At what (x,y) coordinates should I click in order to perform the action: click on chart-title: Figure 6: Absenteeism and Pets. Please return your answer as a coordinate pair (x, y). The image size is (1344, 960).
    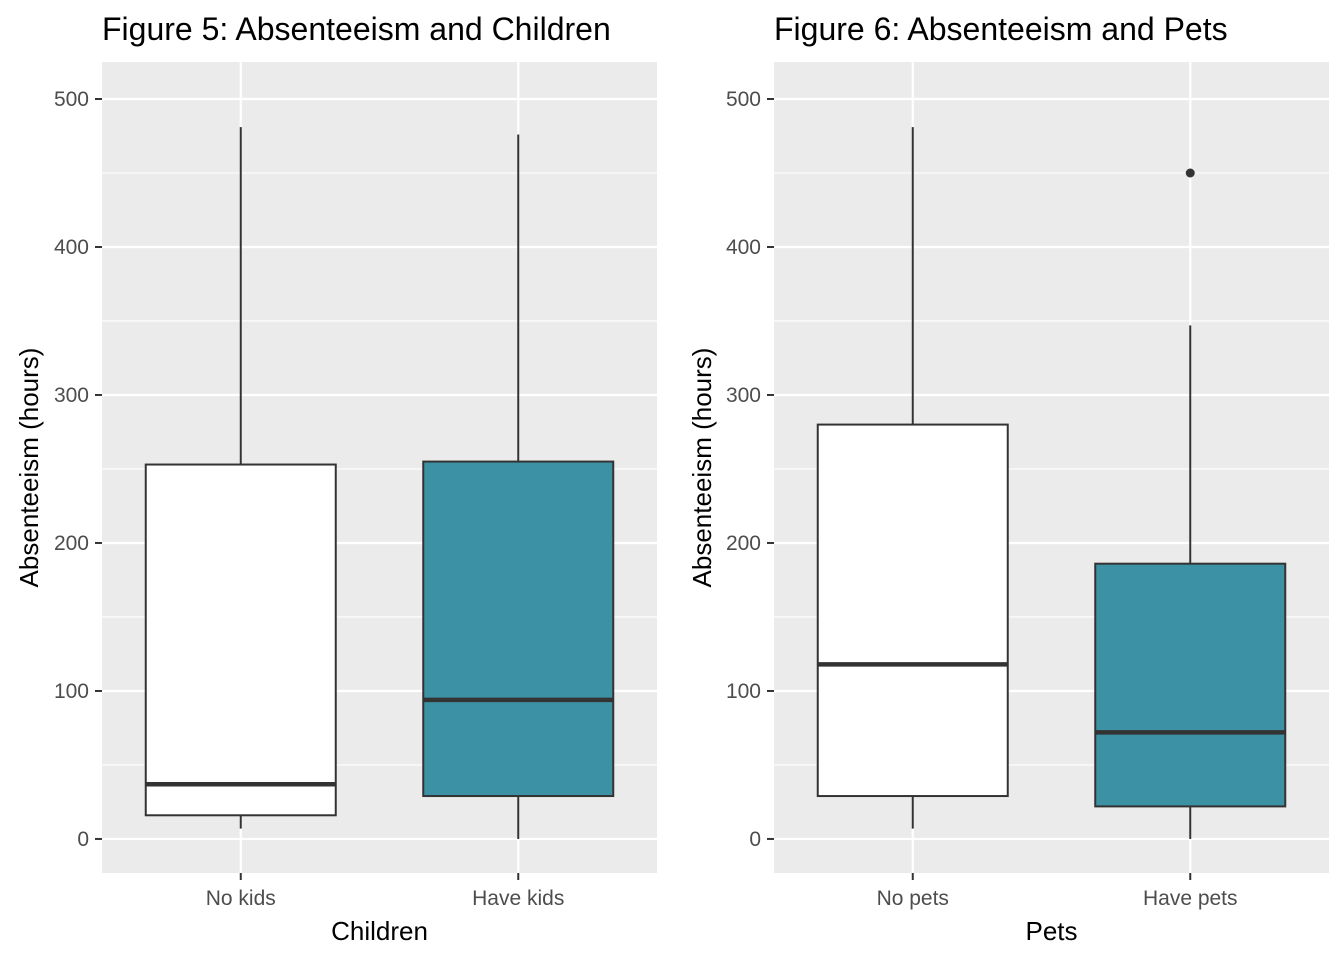
    Looking at the image, I should click on (1001, 29).